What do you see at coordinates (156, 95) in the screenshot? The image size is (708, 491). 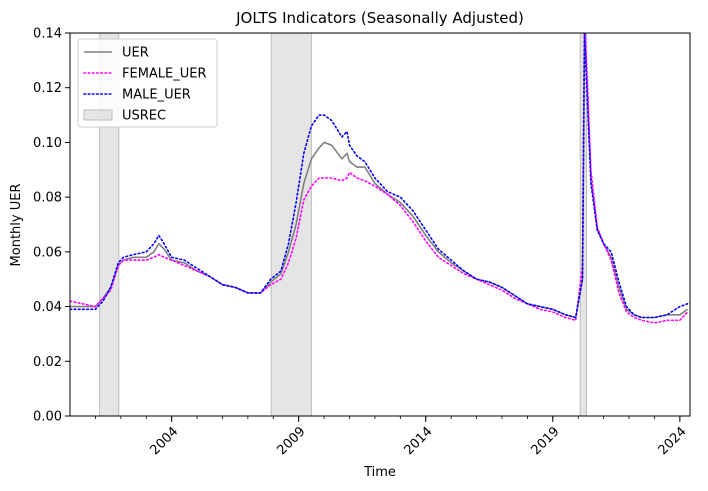 I see `legend-label: MALE_UER` at bounding box center [156, 95].